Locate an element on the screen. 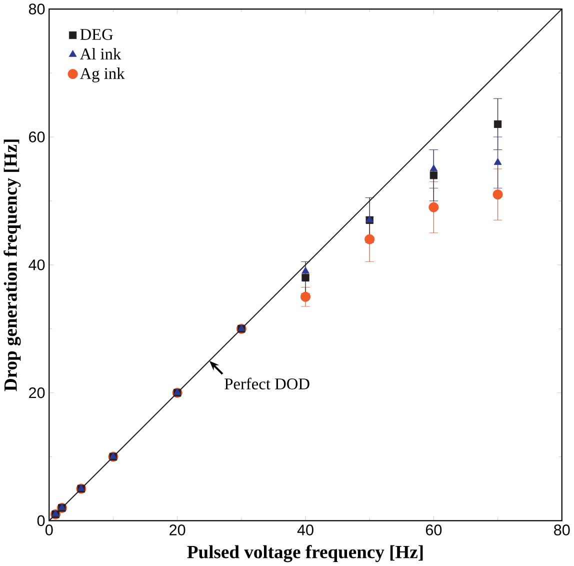 The image size is (574, 566). y-tick-label: 80 is located at coordinates (36, 9).